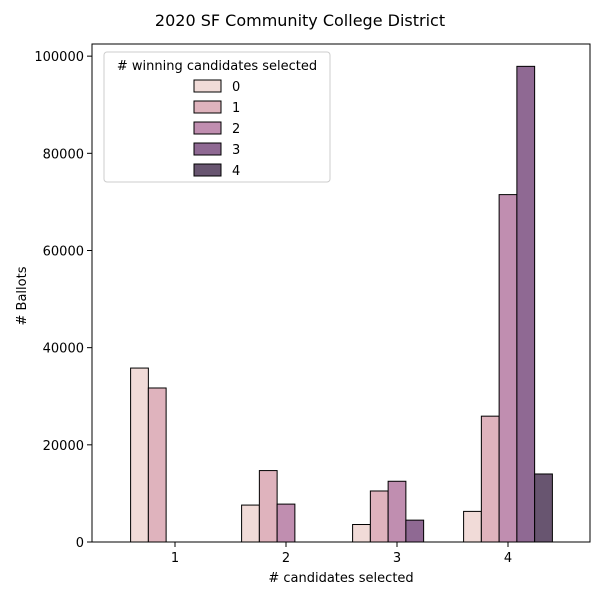  What do you see at coordinates (63, 154) in the screenshot?
I see `y-tick-label: 80000` at bounding box center [63, 154].